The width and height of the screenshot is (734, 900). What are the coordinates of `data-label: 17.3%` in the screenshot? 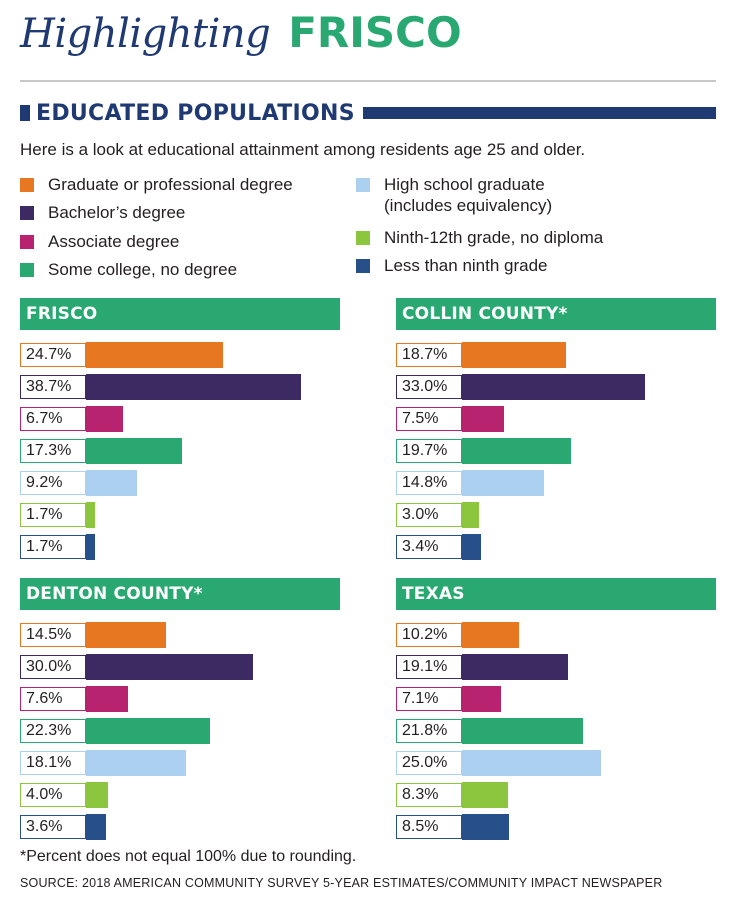 It's located at (53, 451).